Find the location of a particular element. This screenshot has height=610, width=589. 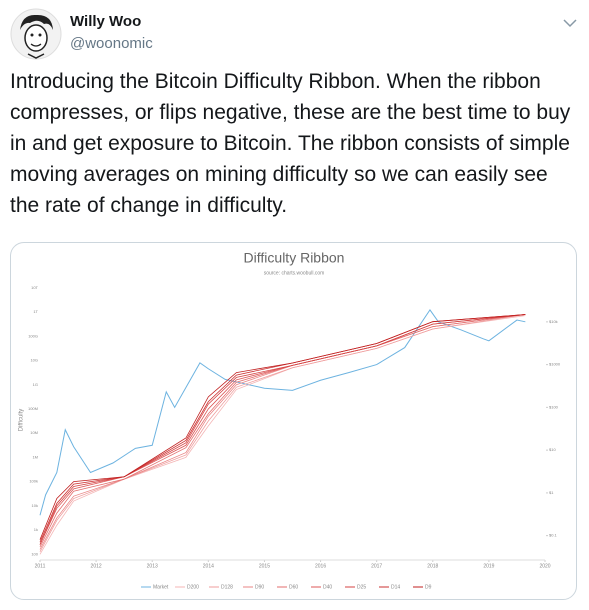

y-tick-label: 1k is located at coordinates (36, 529).